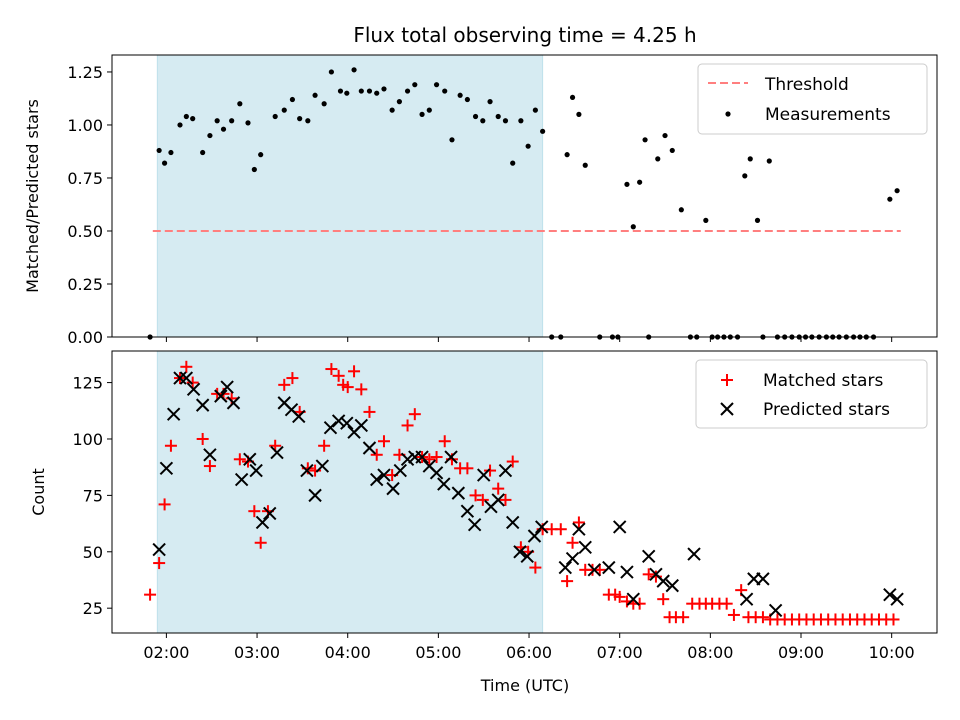 Image resolution: width=960 pixels, height=720 pixels. Describe the element at coordinates (89, 205) in the screenshot. I see `ratio-y-ticks: 0.00 0.25 0.50 0.75 1.00 1.25` at that location.